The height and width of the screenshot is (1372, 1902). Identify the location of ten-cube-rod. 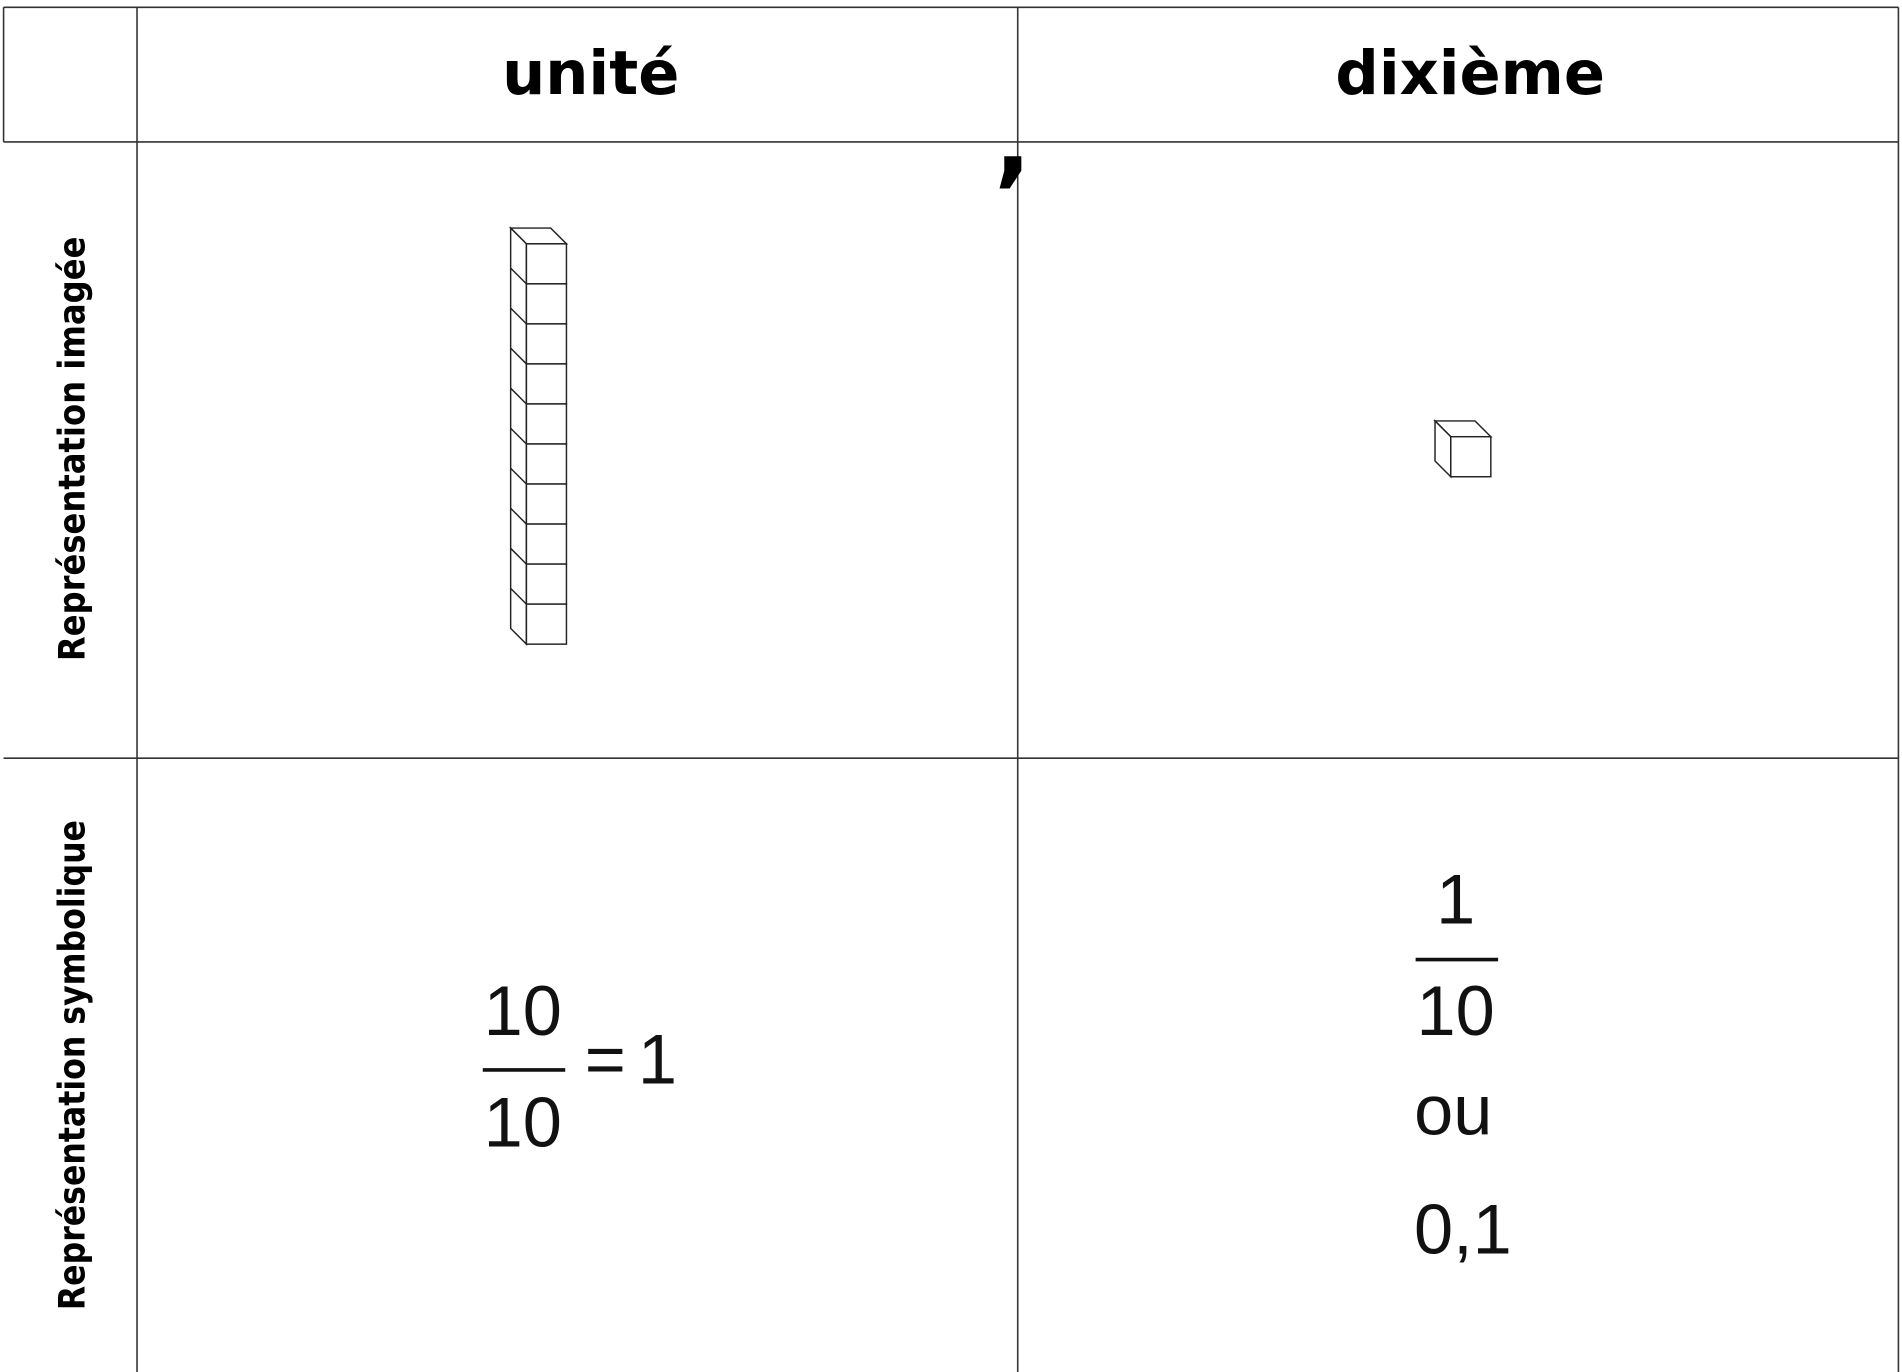
(538, 436).